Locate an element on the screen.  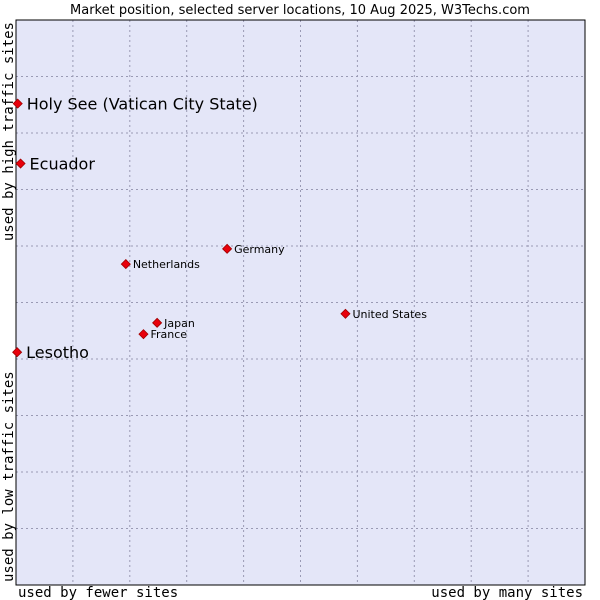
x-axis-label-many: used by many sites is located at coordinates (507, 592).